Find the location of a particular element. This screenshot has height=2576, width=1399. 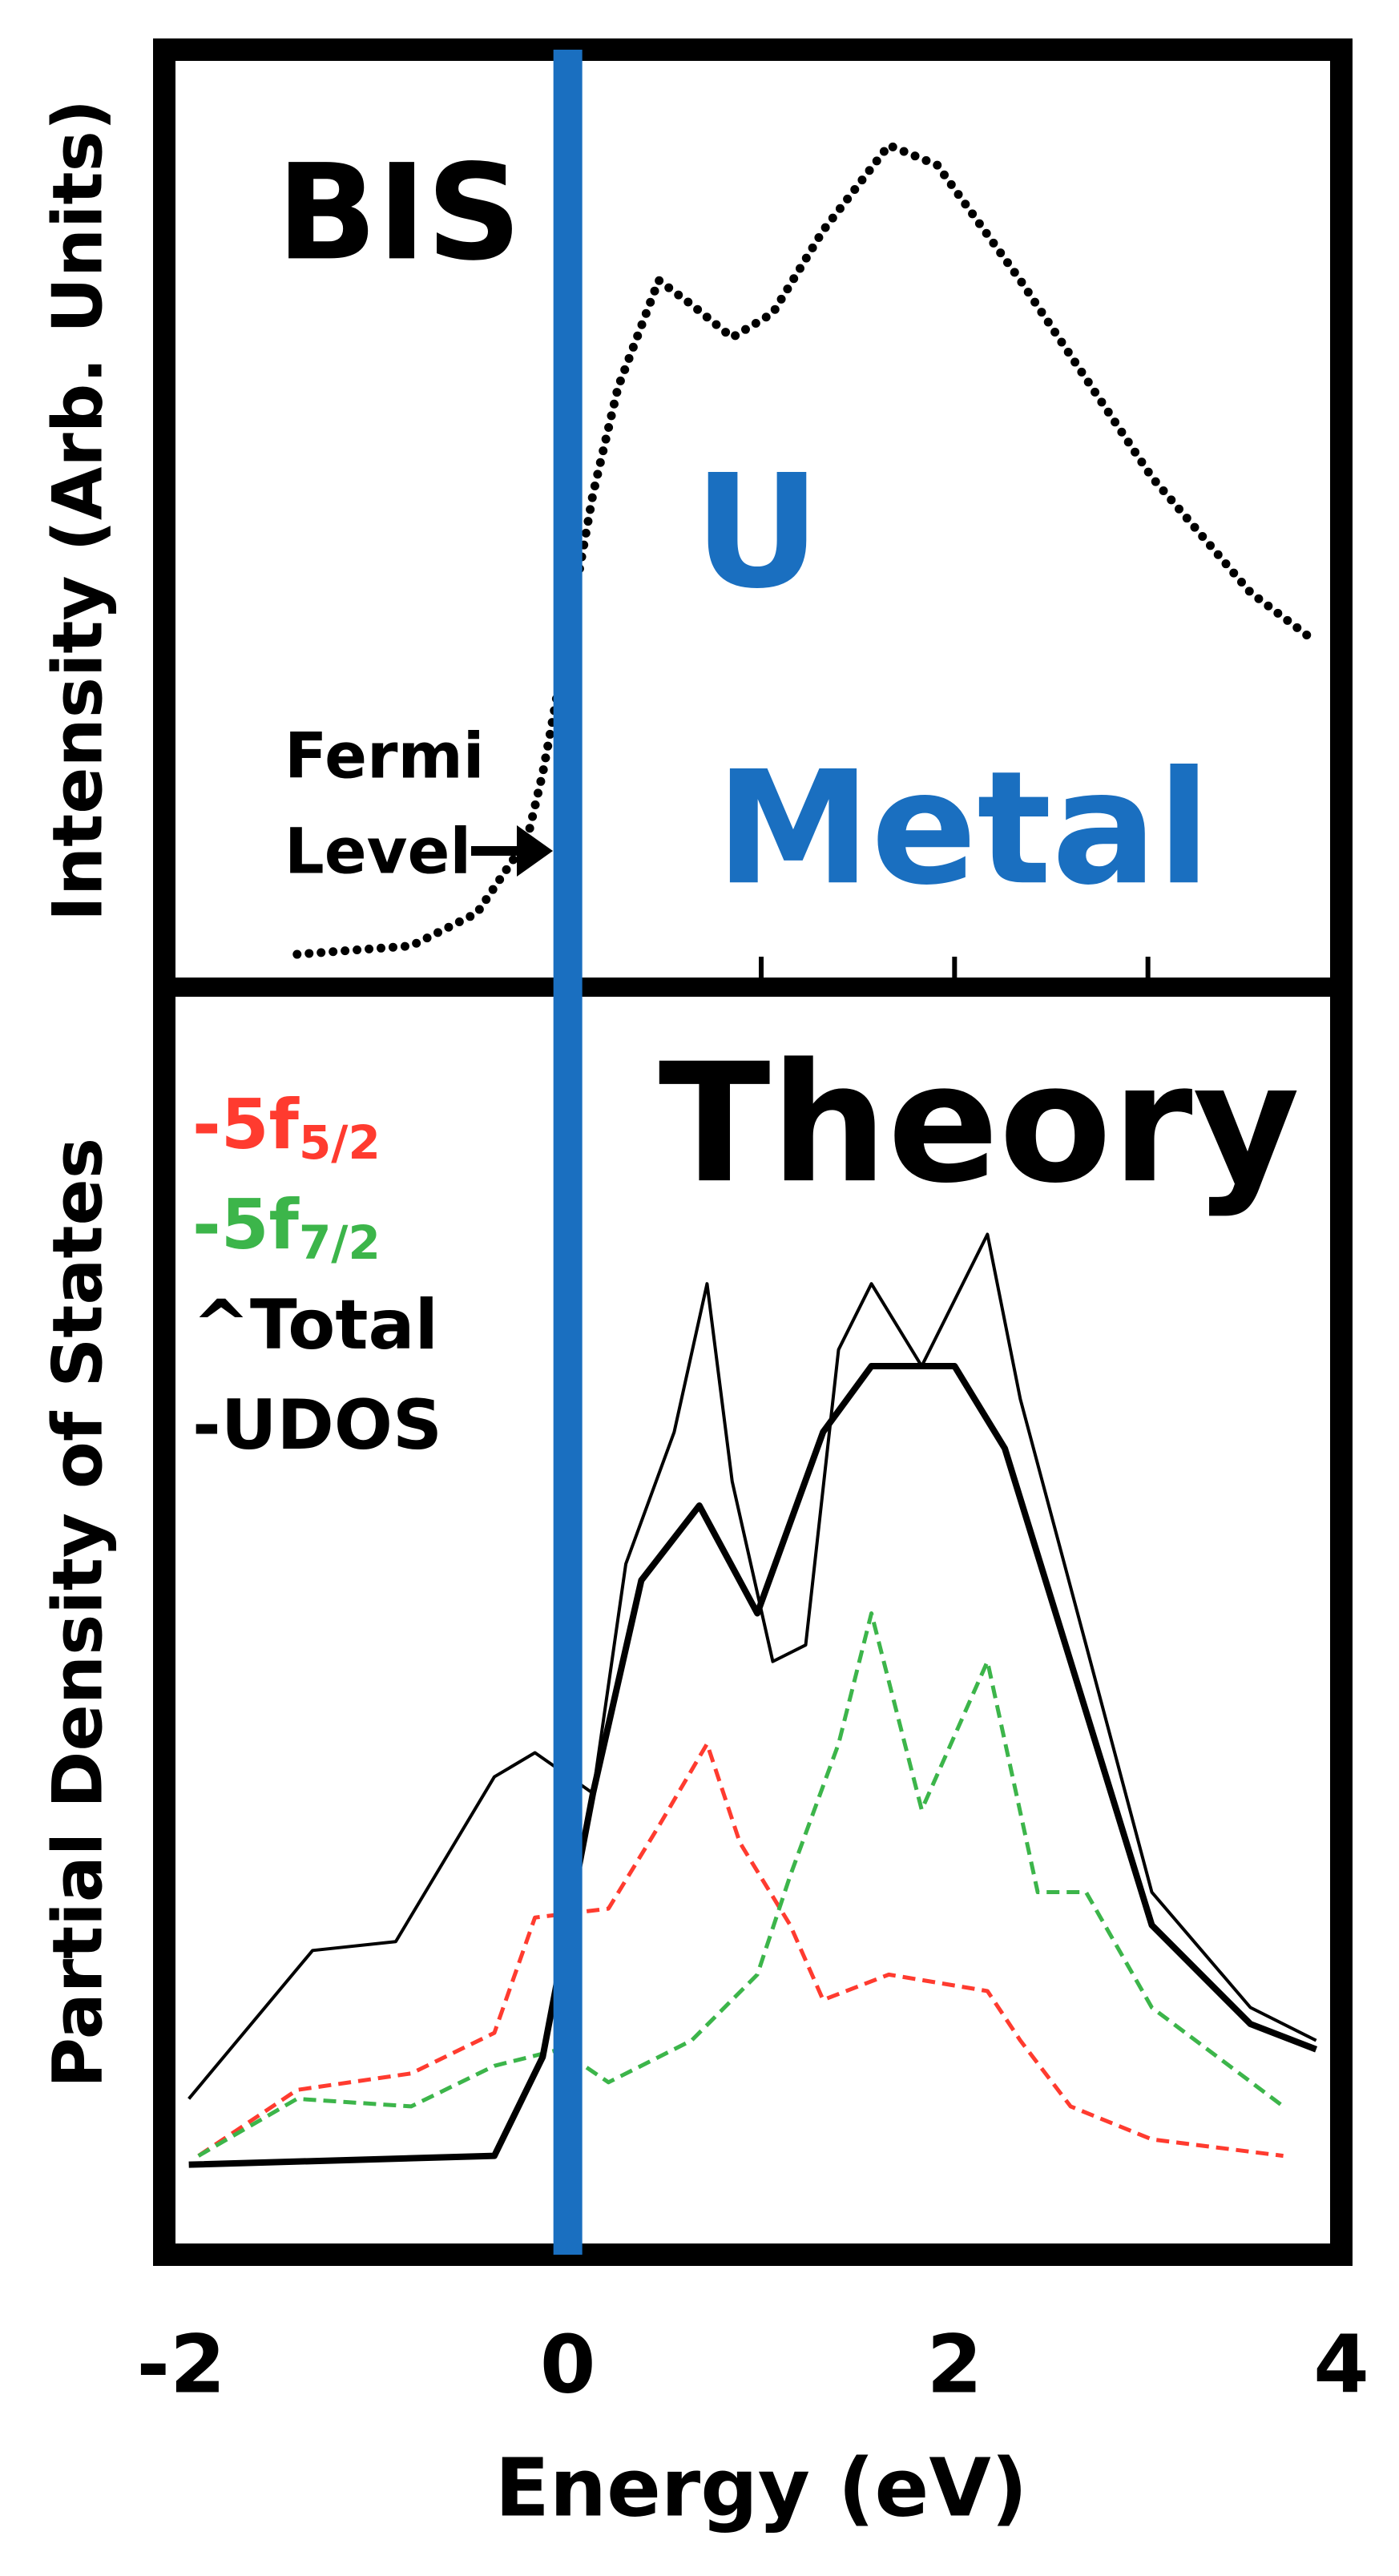

x-tick-label: 4 is located at coordinates (1341, 2364).